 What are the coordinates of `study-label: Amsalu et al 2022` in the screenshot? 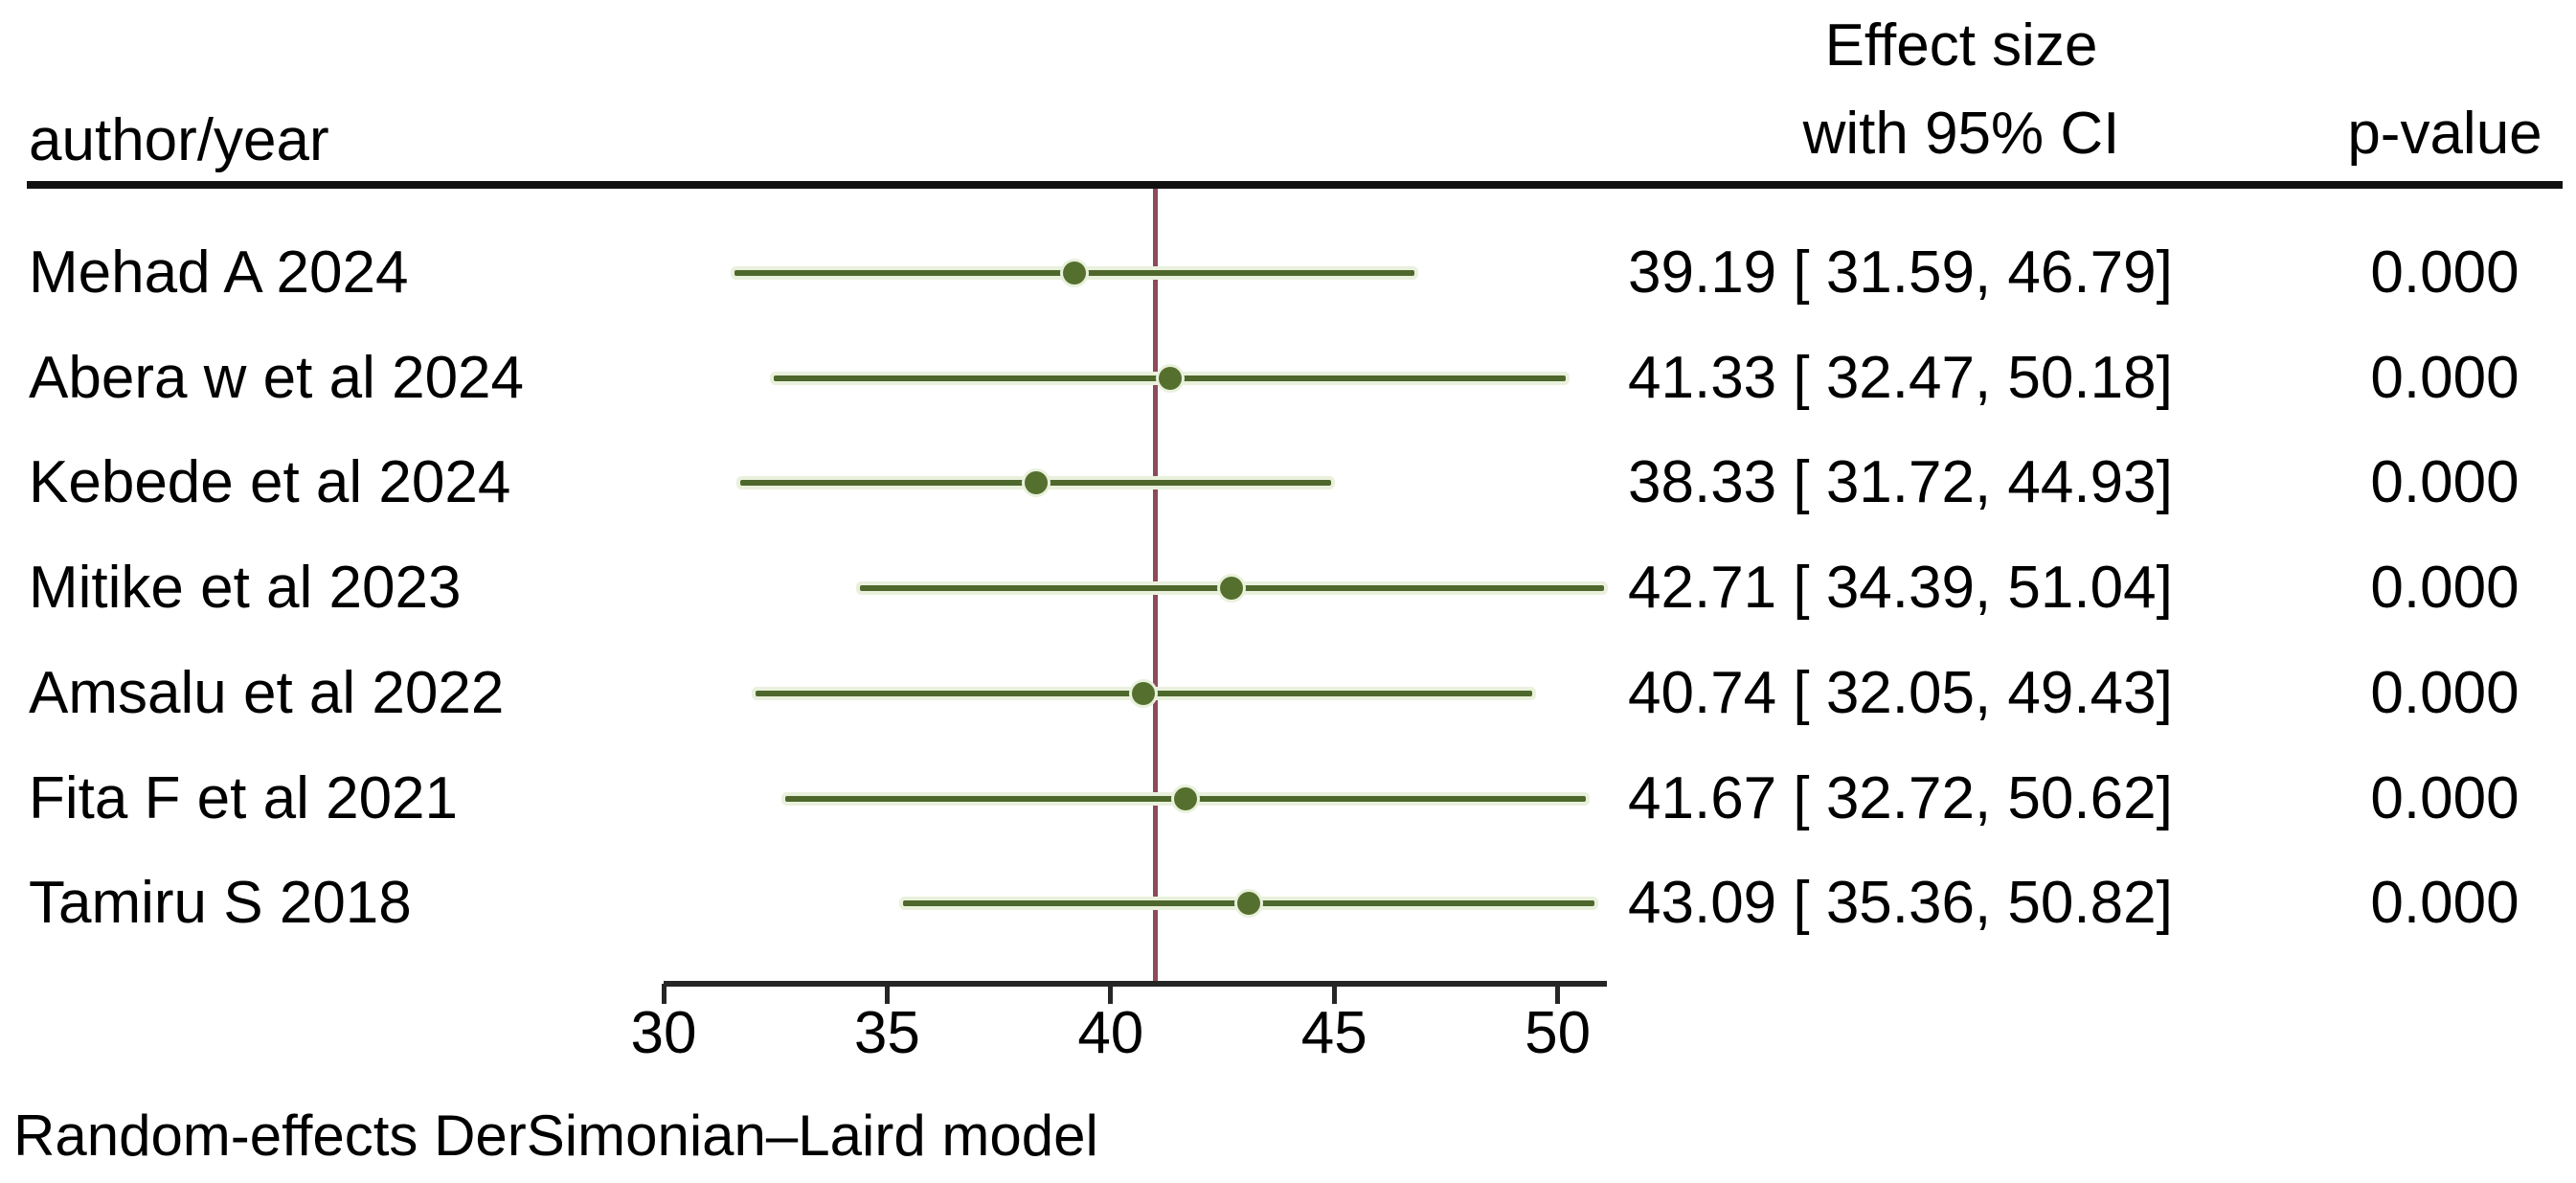 It's located at (267, 693).